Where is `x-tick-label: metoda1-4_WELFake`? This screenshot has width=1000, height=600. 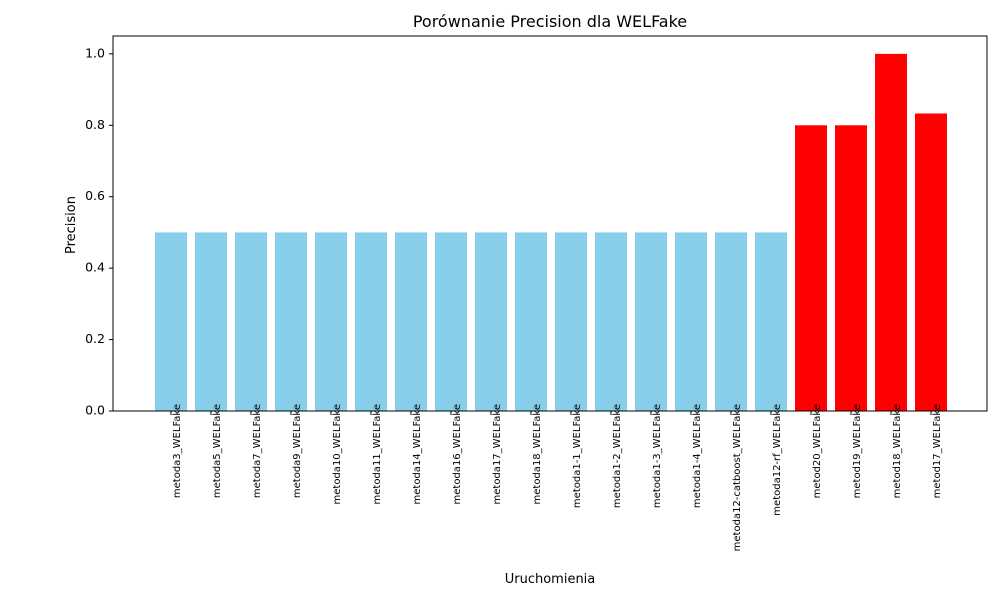 x-tick-label: metoda1-4_WELFake is located at coordinates (697, 456).